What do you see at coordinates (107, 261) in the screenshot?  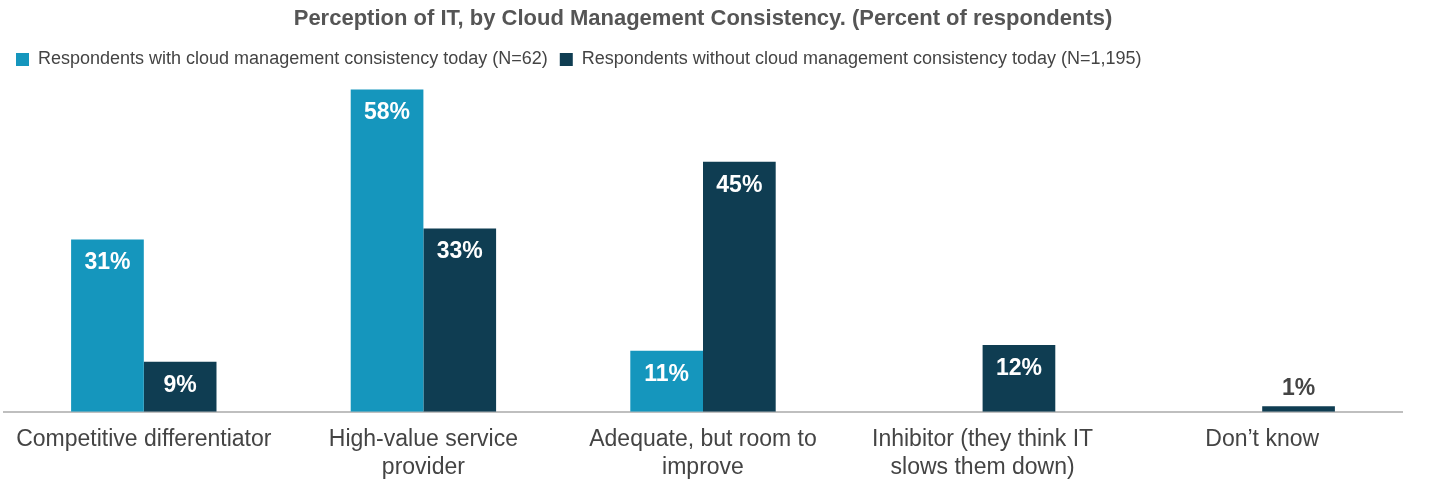 I see `data-label: 31%` at bounding box center [107, 261].